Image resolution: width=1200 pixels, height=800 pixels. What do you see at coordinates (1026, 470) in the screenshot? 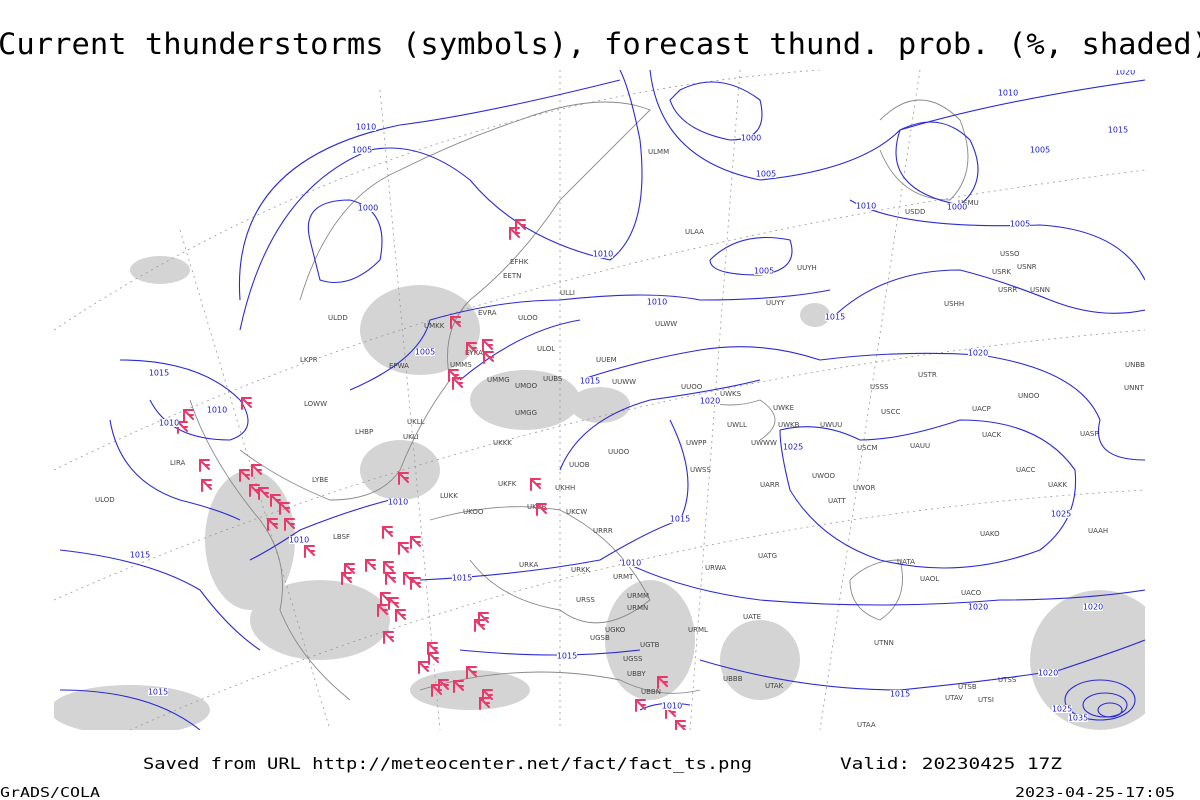
I see `station-code: UACC` at bounding box center [1026, 470].